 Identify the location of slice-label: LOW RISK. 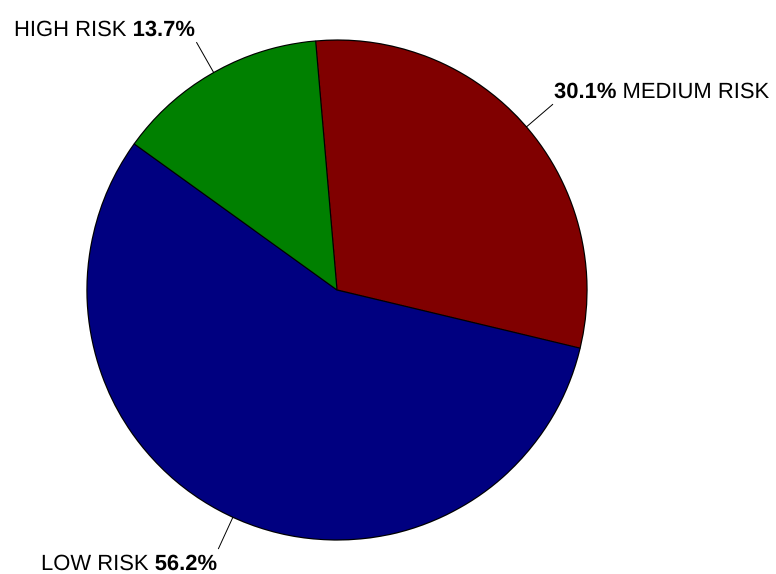
(95, 562).